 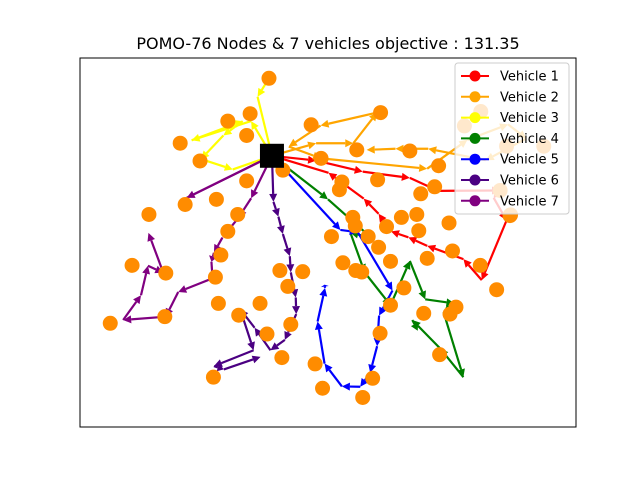 What do you see at coordinates (510, 97) in the screenshot?
I see `legend-entry: Vehicle 2` at bounding box center [510, 97].